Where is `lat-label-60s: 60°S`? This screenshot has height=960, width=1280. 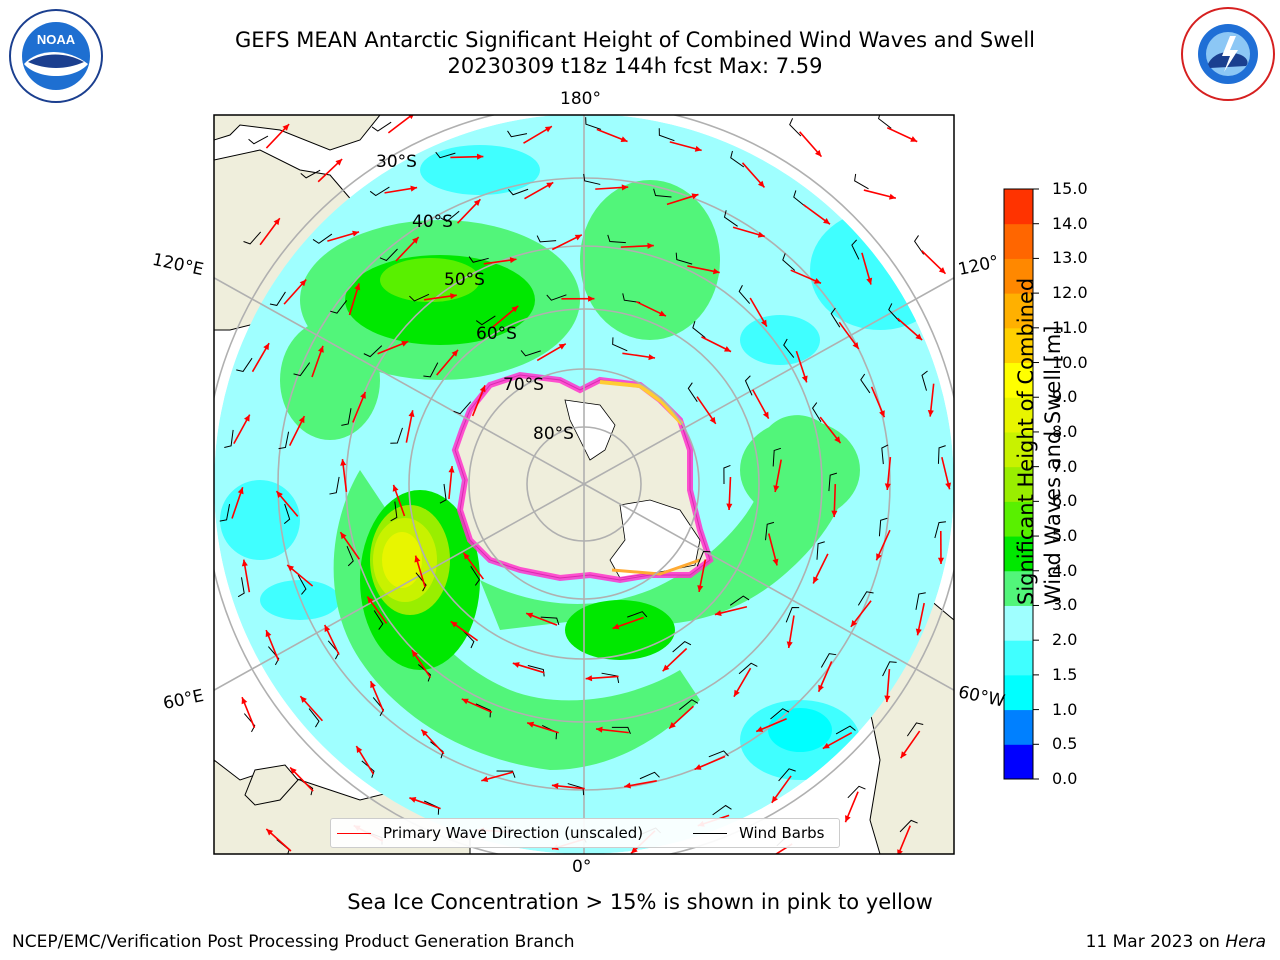 lat-label-60s: 60°S is located at coordinates (496, 334).